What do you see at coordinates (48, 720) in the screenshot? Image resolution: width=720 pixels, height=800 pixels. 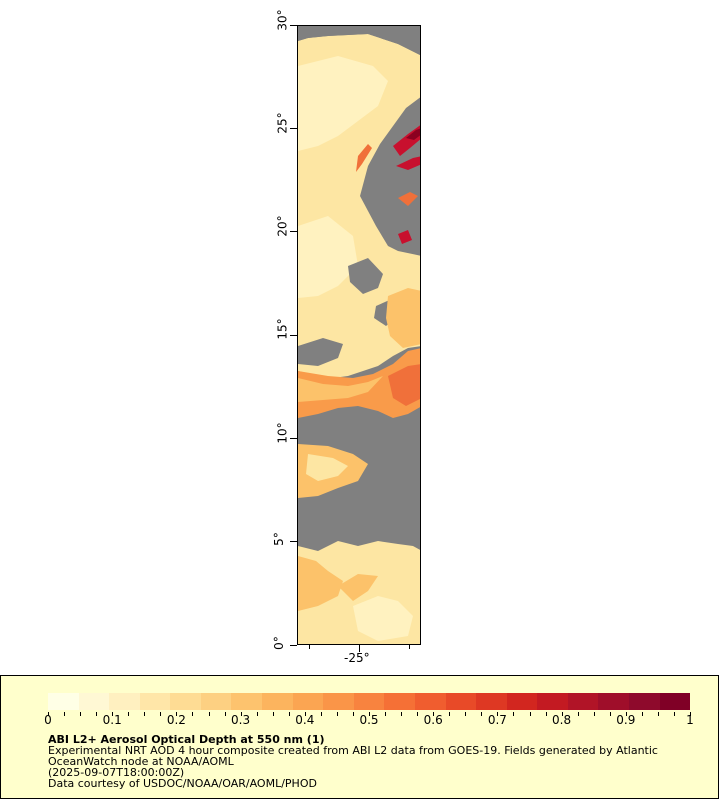 I see `colorbar-label: 0` at bounding box center [48, 720].